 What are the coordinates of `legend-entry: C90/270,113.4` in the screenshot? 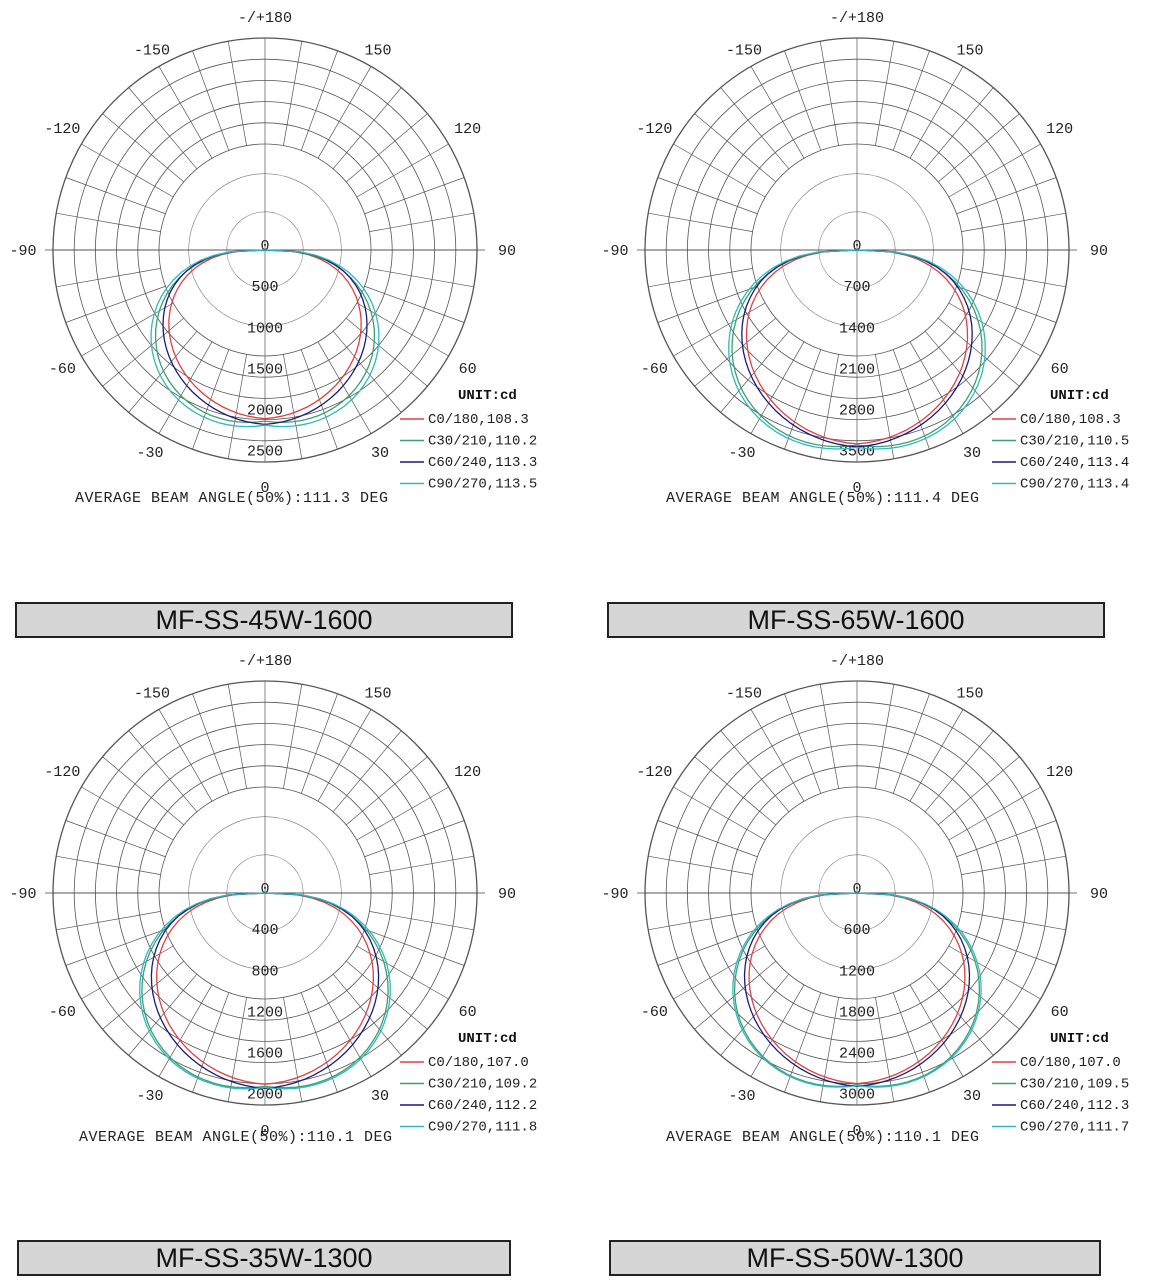 It's located at (1074, 485).